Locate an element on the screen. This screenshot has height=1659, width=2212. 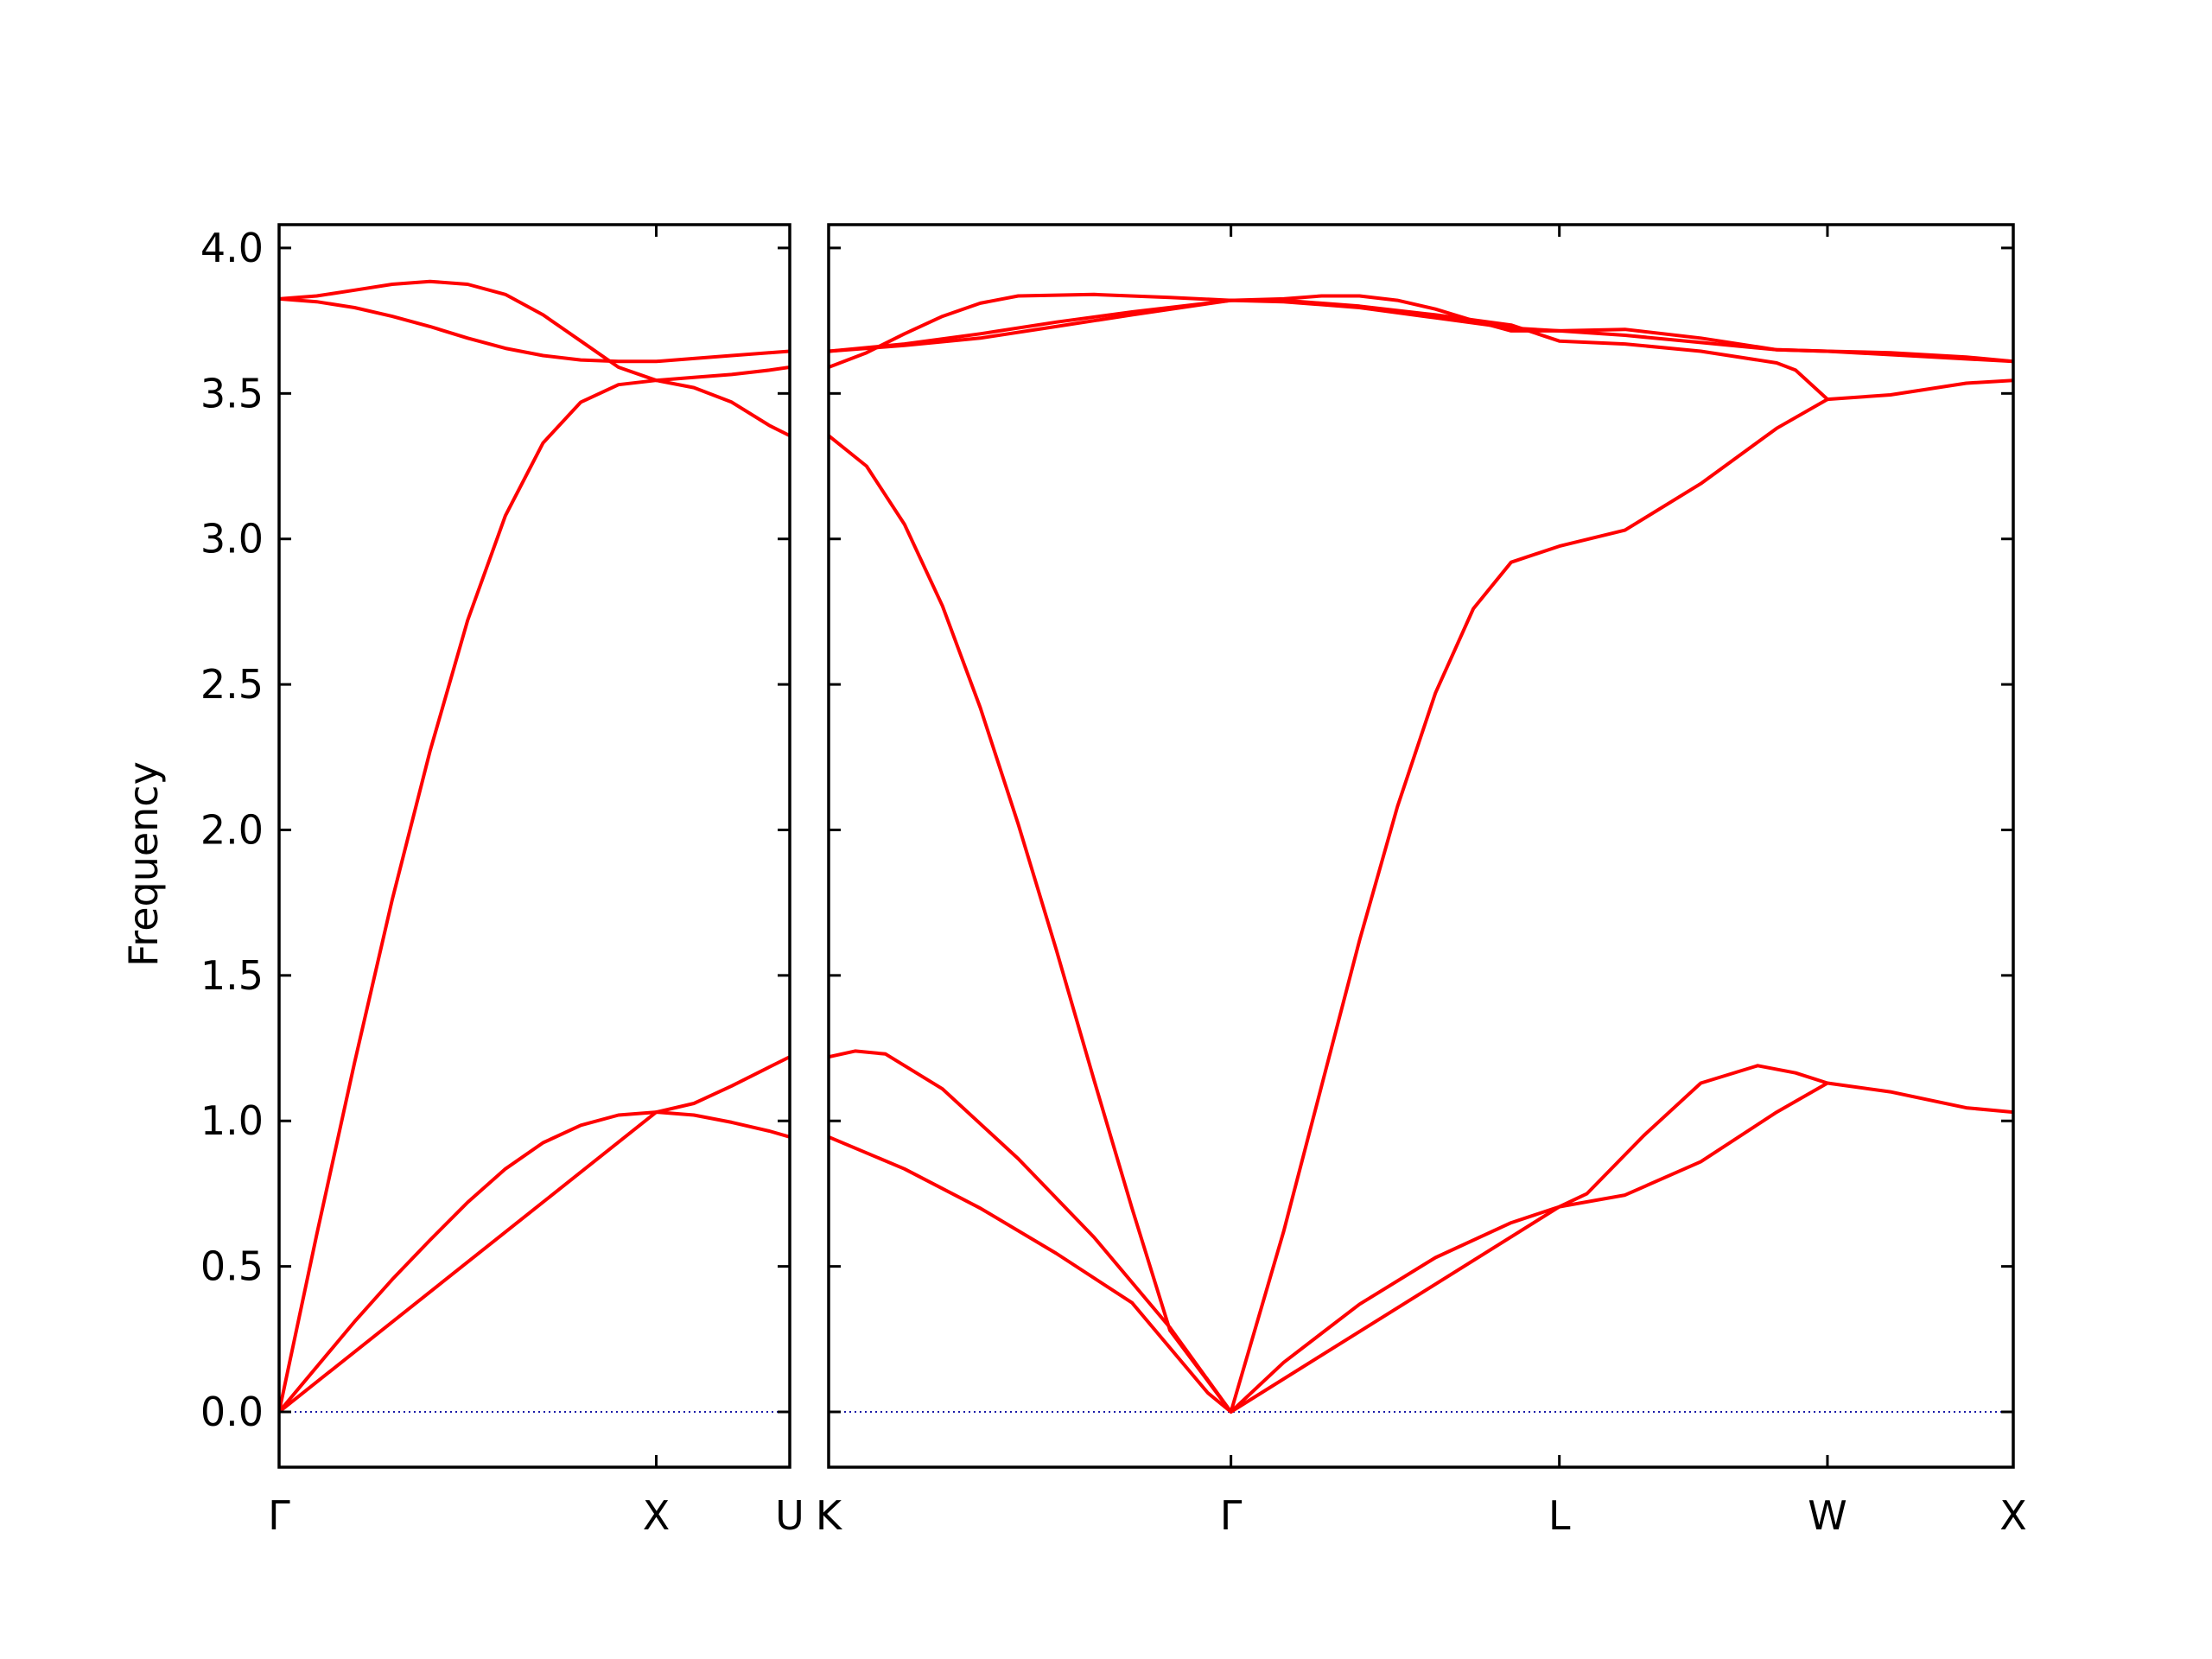
x-tick-label: W is located at coordinates (1827, 1515).